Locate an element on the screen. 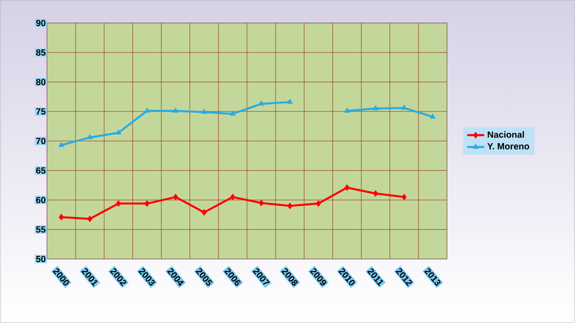  y-tick-label: 55 is located at coordinates (41, 229).